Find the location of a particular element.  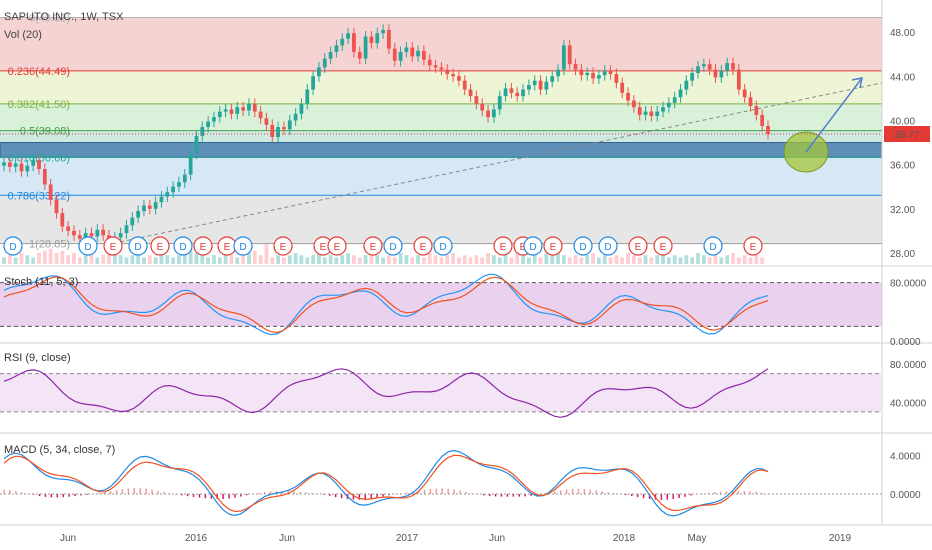

macd-tick-label: 4.0000 is located at coordinates (905, 456).